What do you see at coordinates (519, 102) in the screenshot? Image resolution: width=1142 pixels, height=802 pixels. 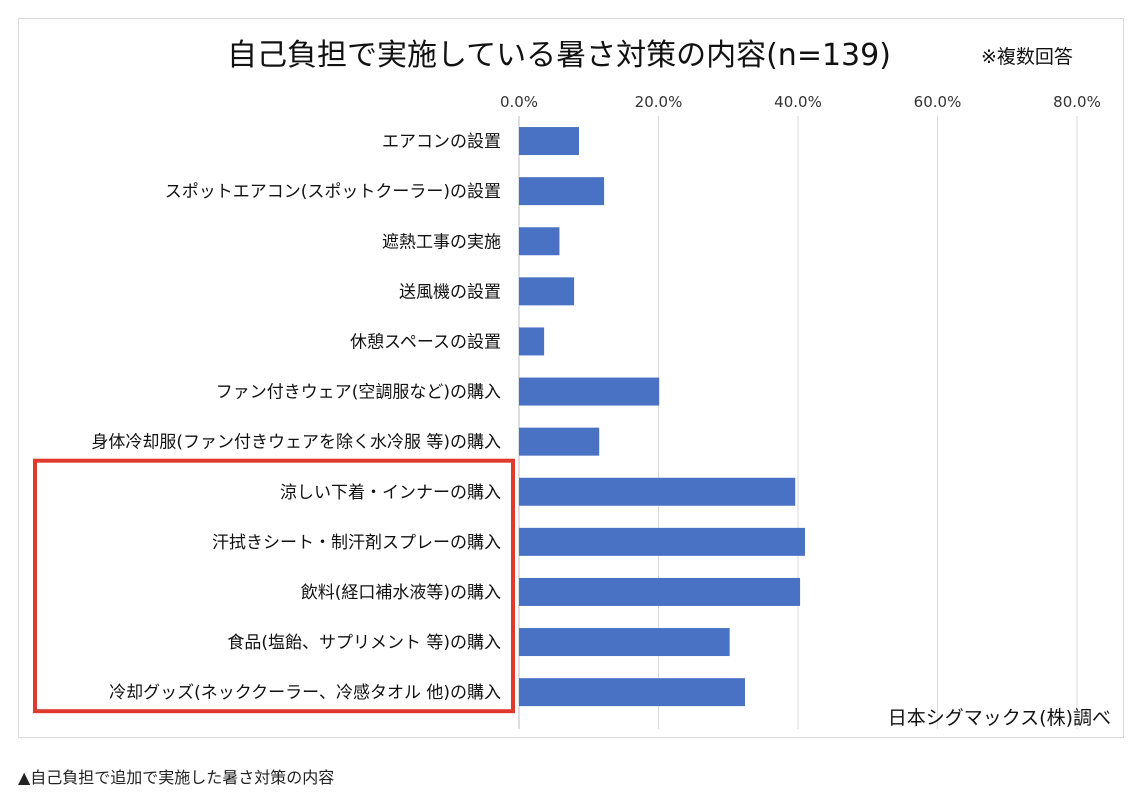 I see `x-tick-label: 0.0%` at bounding box center [519, 102].